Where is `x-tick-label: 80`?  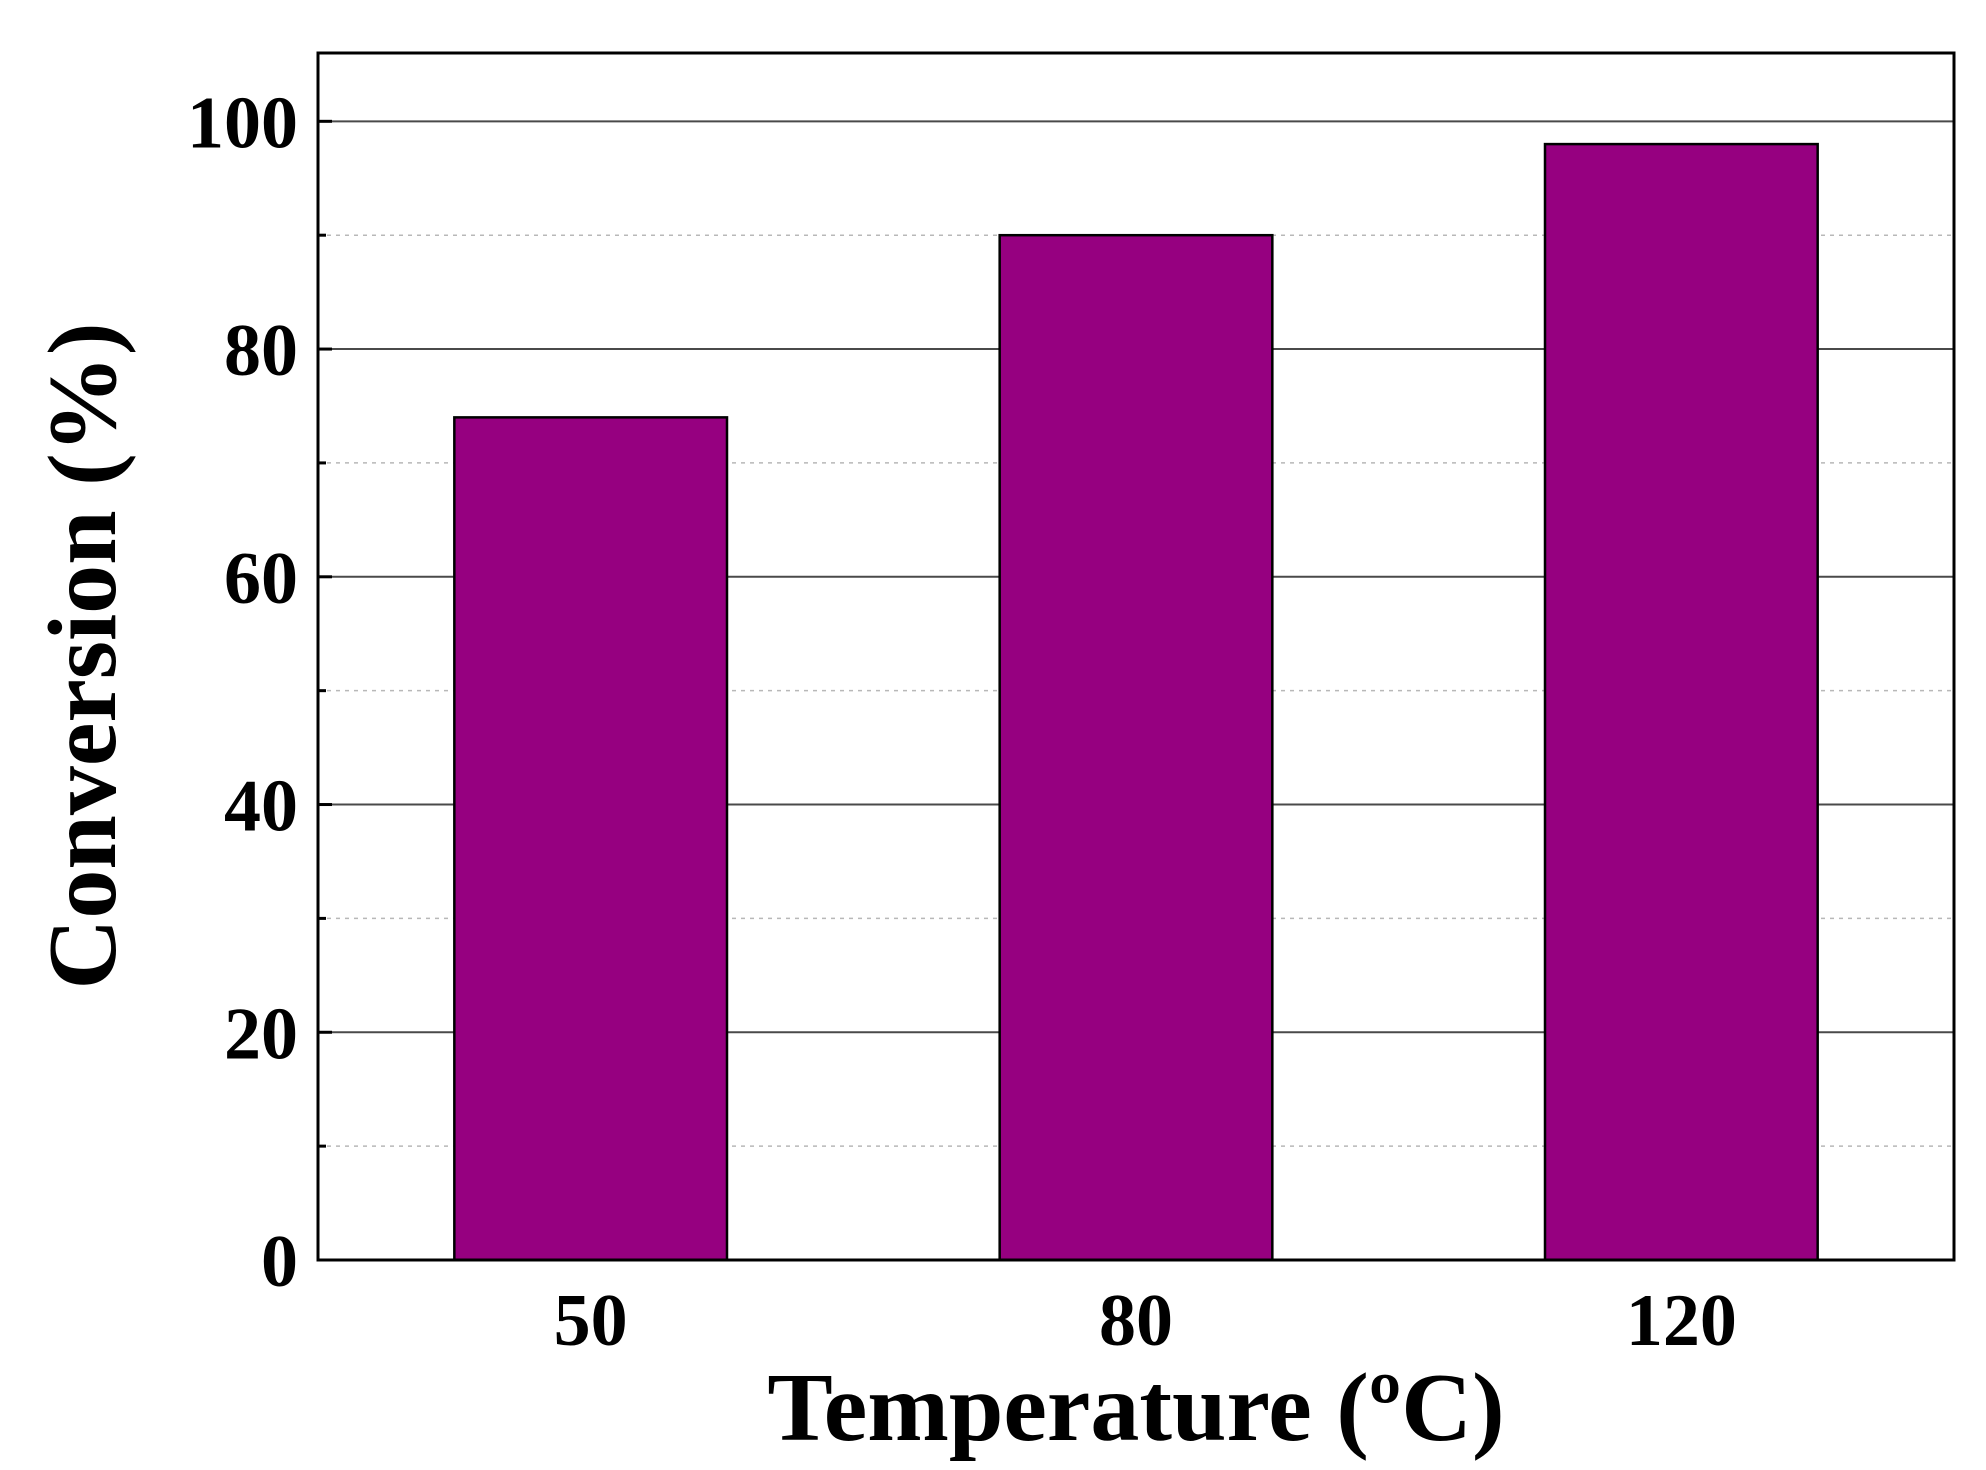 x-tick-label: 80 is located at coordinates (1136, 1321).